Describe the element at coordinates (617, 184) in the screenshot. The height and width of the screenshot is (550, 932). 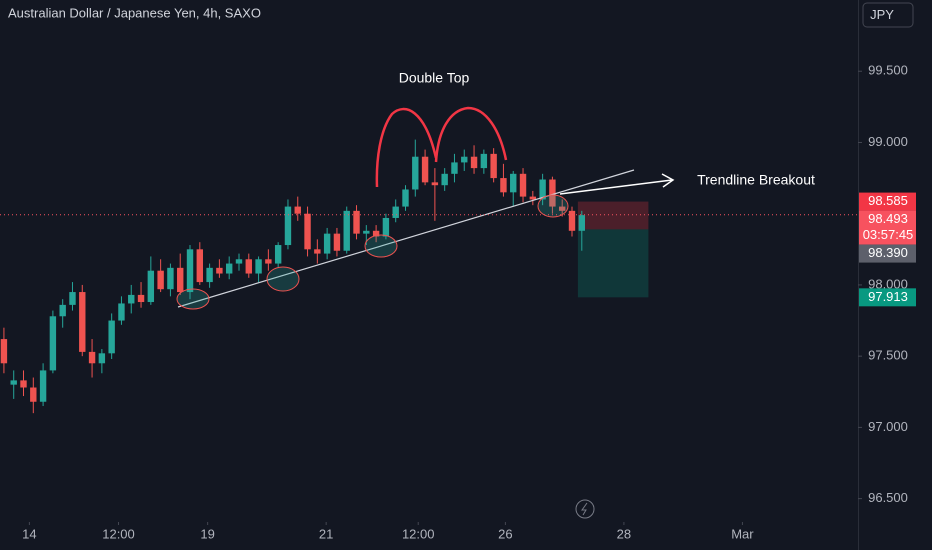
I see `breakout-arrow` at that location.